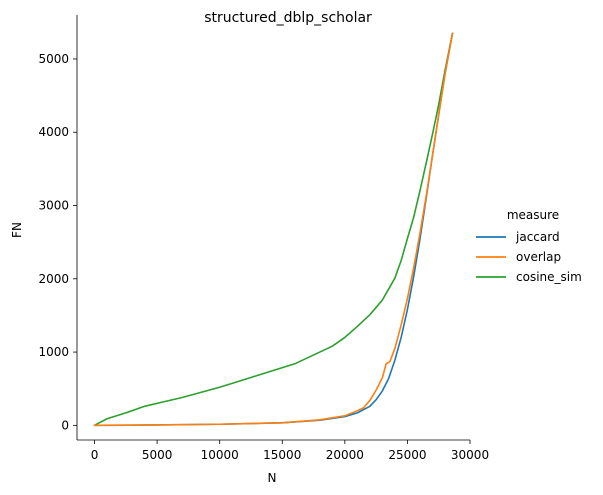  I want to click on y-tick-label: 0, so click(65, 425).